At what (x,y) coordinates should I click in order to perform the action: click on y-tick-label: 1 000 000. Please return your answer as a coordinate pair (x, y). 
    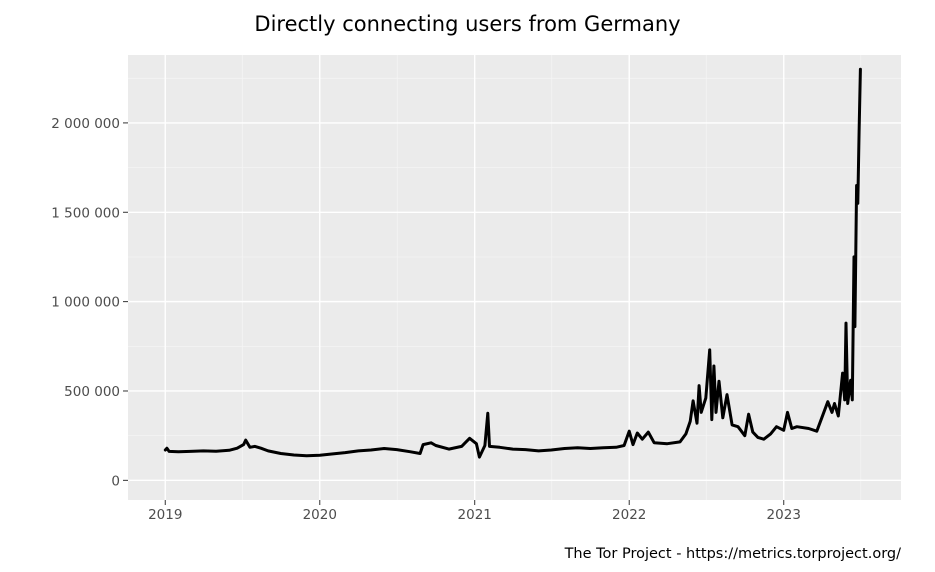
    Looking at the image, I should click on (85, 303).